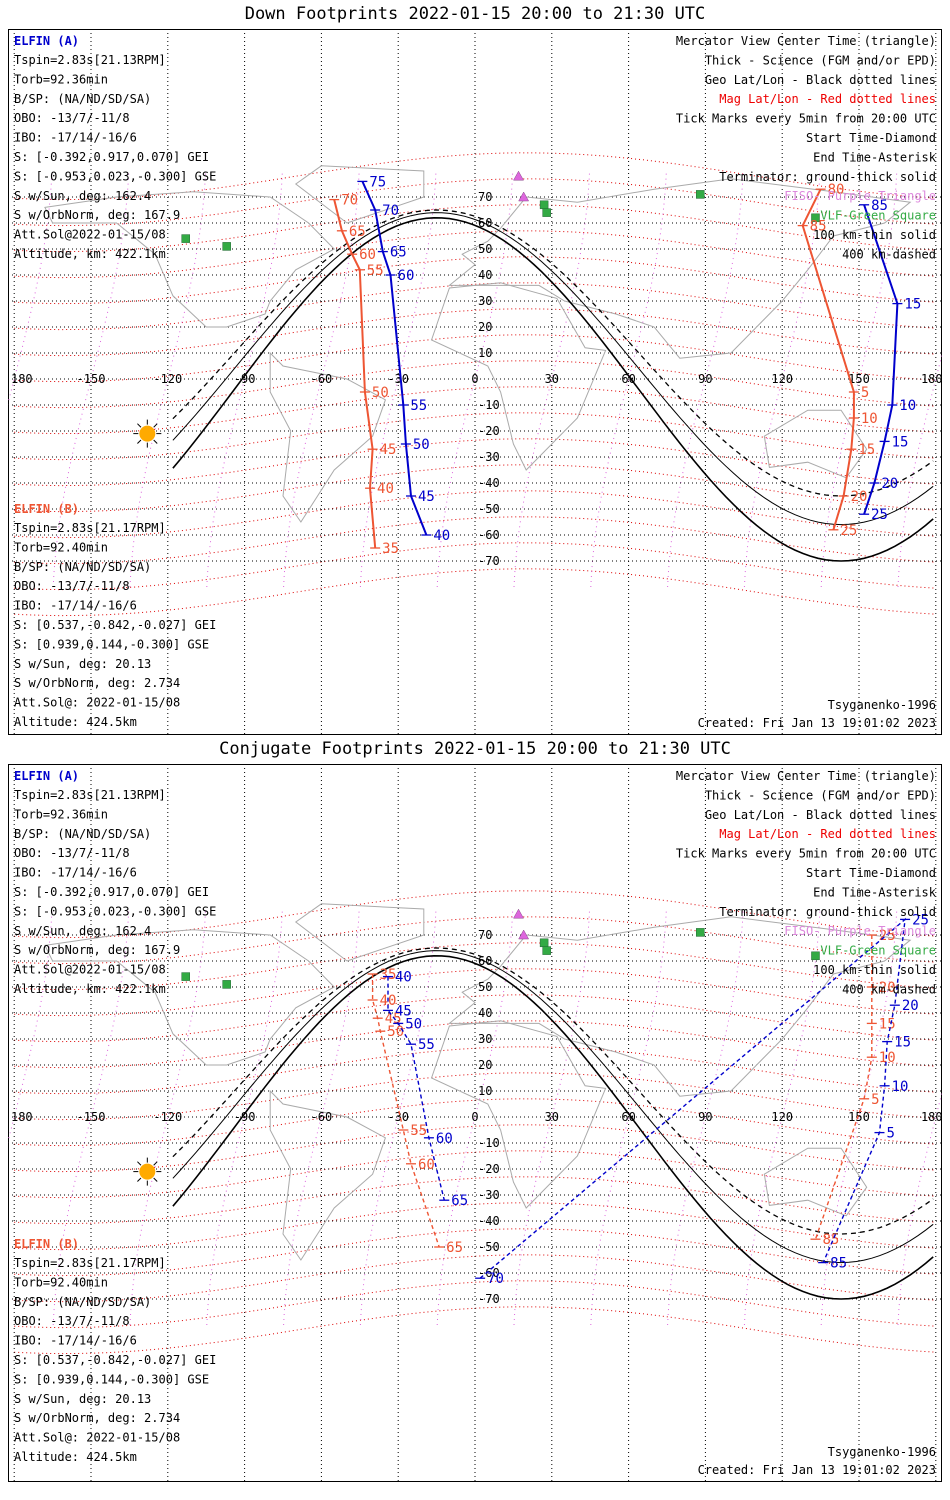  Describe the element at coordinates (887, 936) in the screenshot. I see `elfin-b-tick-label: 25` at that location.